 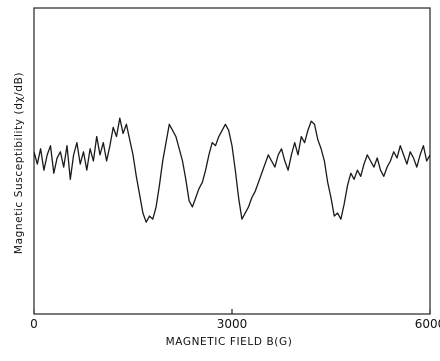 What do you see at coordinates (229, 342) in the screenshot?
I see `x-axis-title: MAGNETIC FIELD B(G)` at bounding box center [229, 342].